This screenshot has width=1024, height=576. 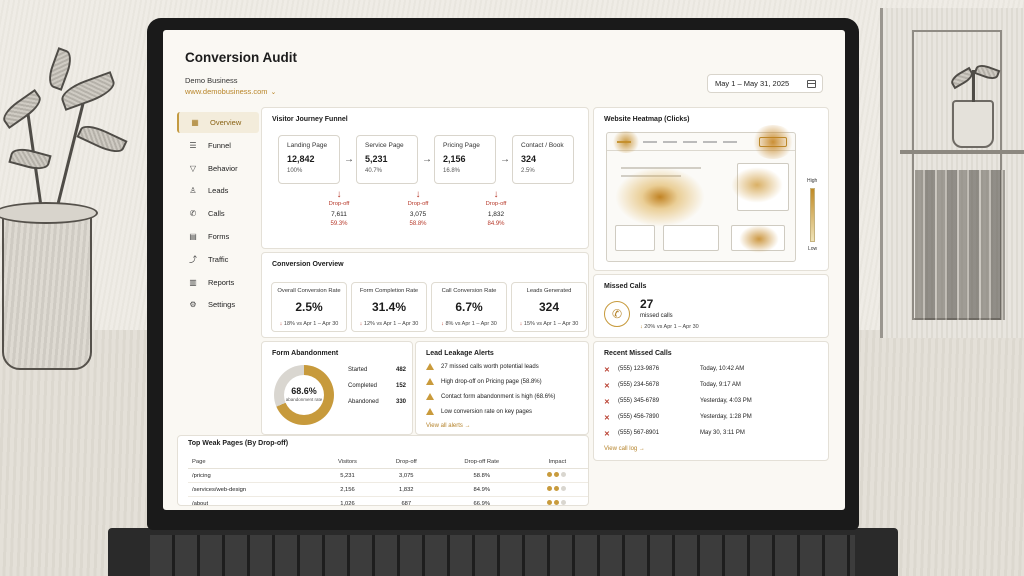 I want to click on date-range-label: May 1 – May 31, 2025, so click(x=752, y=83).